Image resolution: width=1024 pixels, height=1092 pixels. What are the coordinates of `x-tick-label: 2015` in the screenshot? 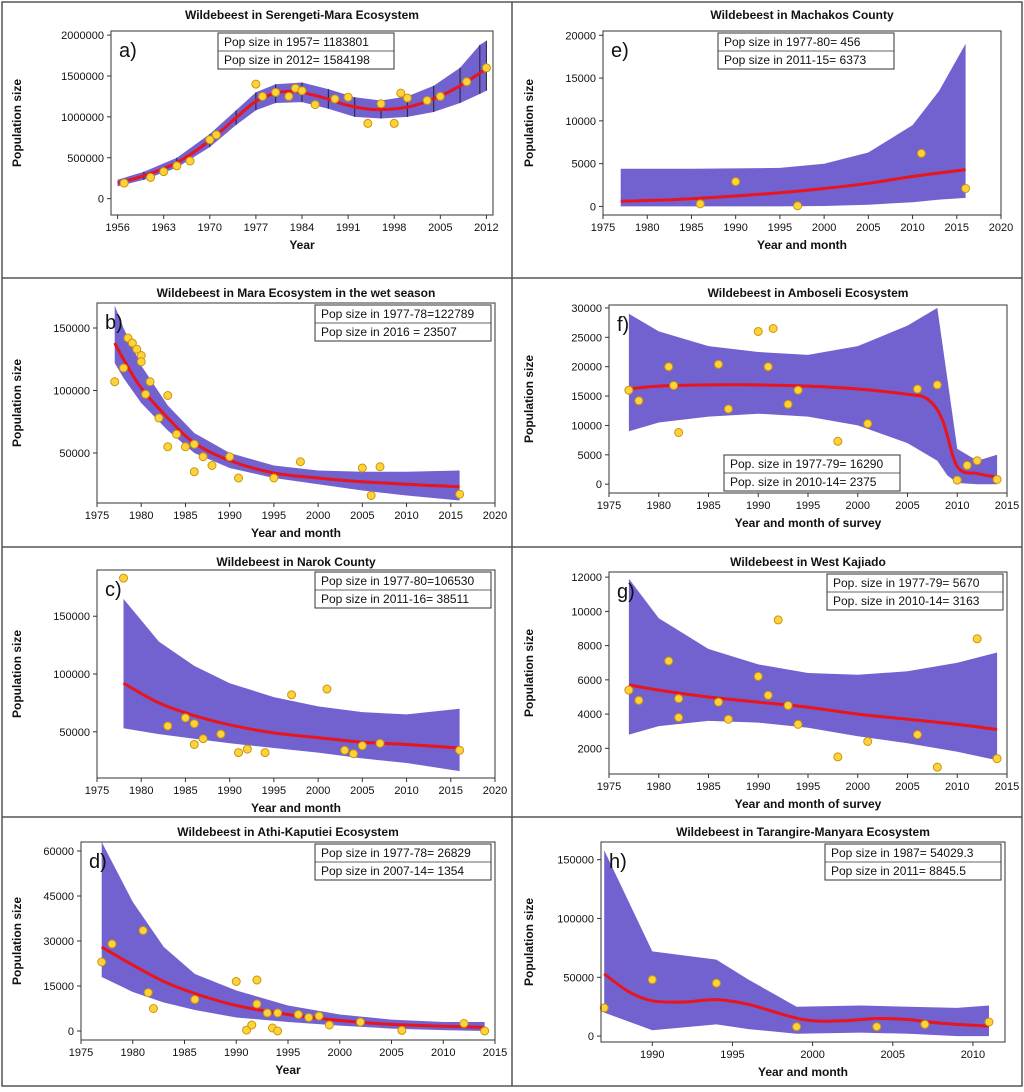 It's located at (1007, 787).